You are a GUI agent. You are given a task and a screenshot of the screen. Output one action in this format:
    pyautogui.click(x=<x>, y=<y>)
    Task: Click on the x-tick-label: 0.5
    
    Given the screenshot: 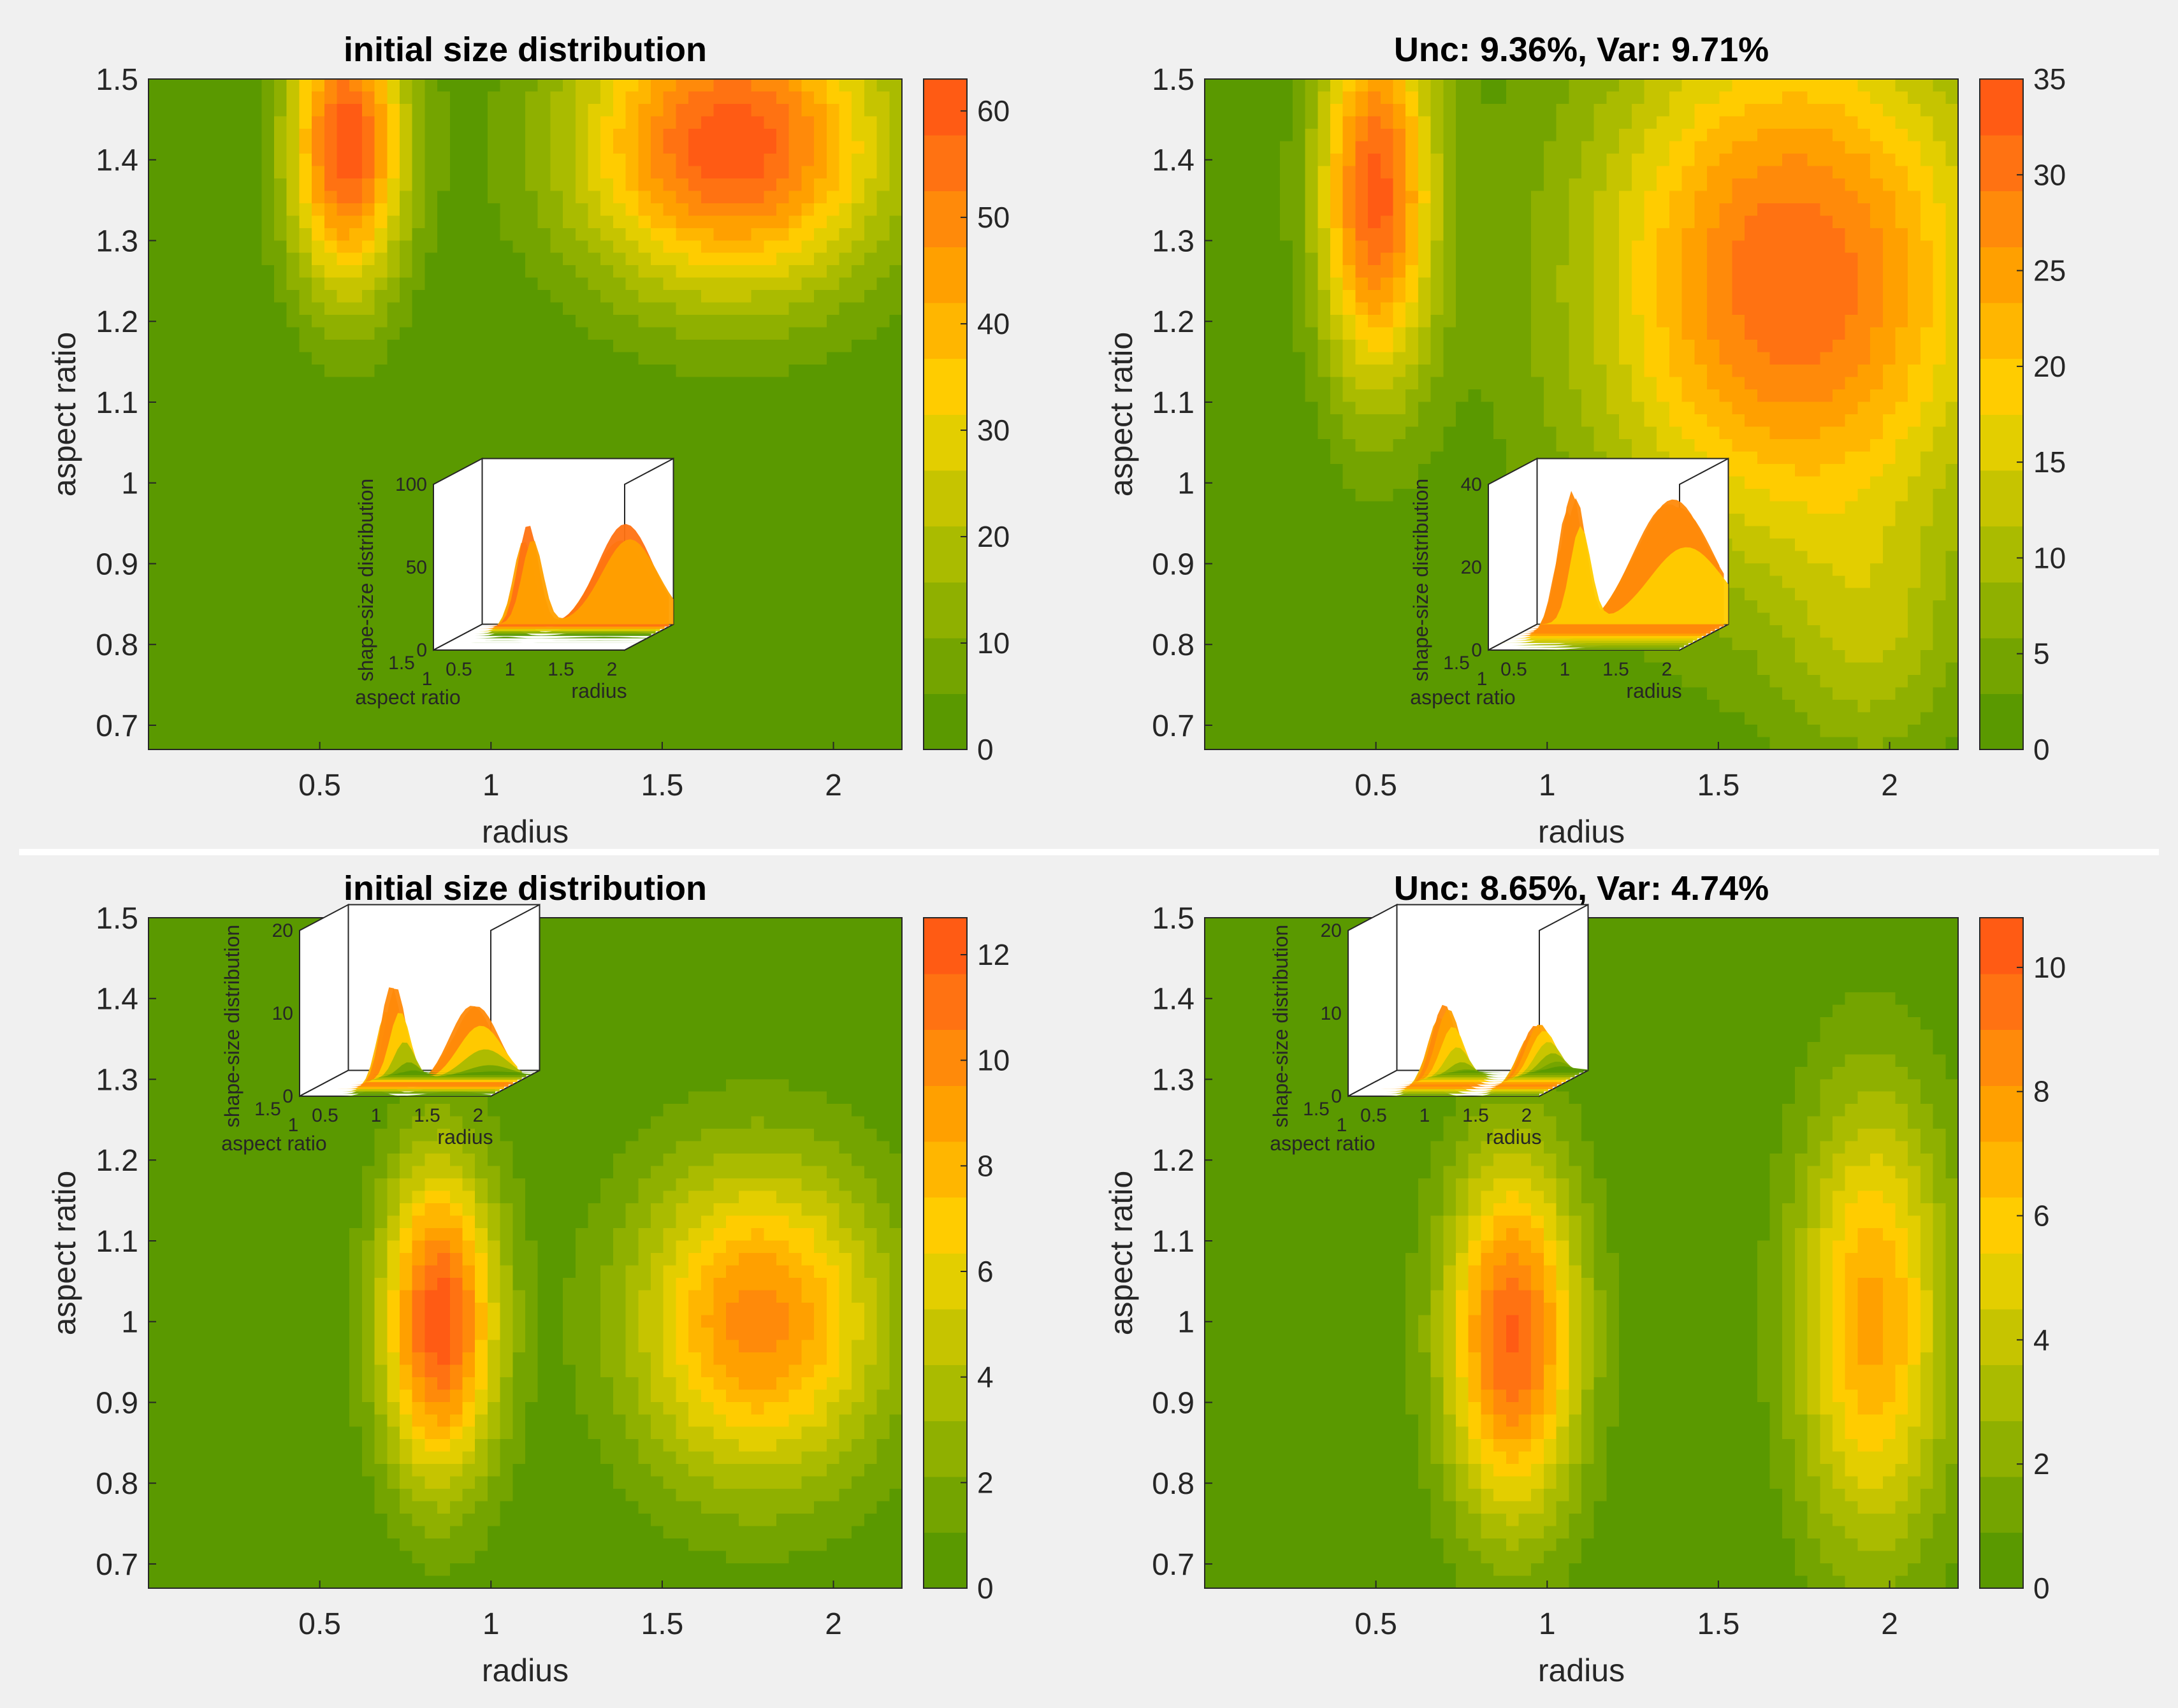 What is the action you would take?
    pyautogui.click(x=319, y=785)
    